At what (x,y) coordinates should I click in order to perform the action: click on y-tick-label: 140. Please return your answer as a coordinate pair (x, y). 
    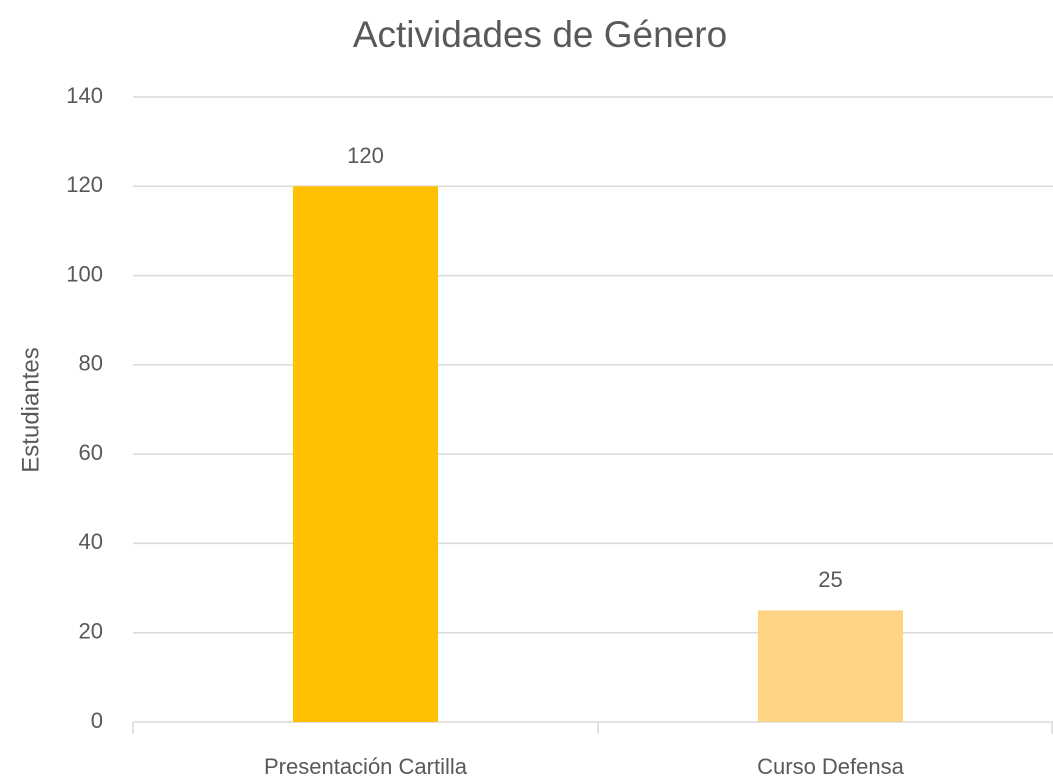
    Looking at the image, I should click on (84, 95).